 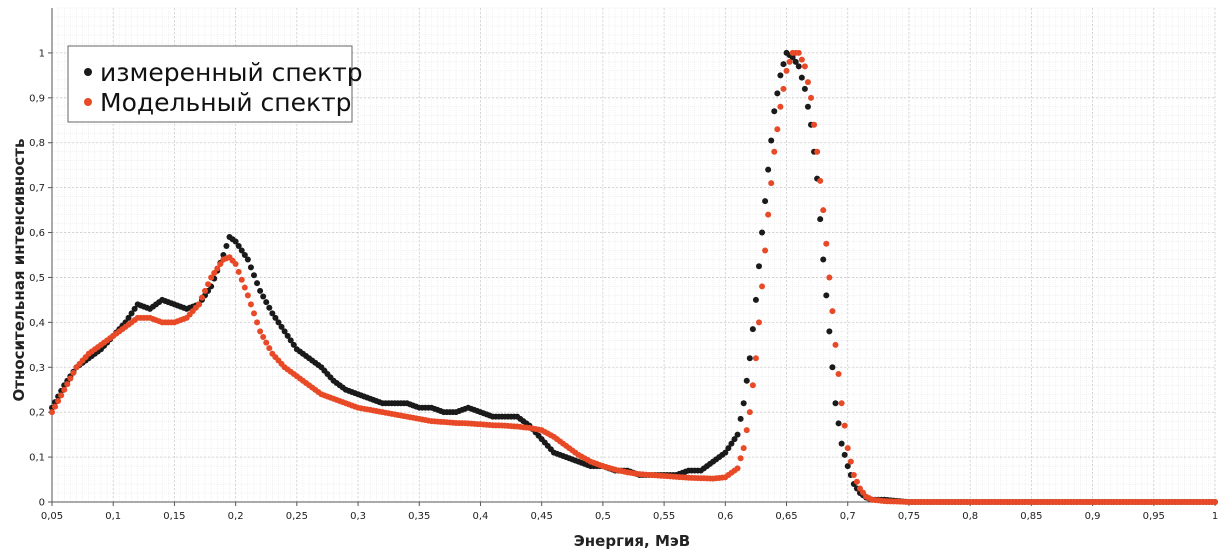 I want to click on x-tick-label: 0,3, so click(x=358, y=516).